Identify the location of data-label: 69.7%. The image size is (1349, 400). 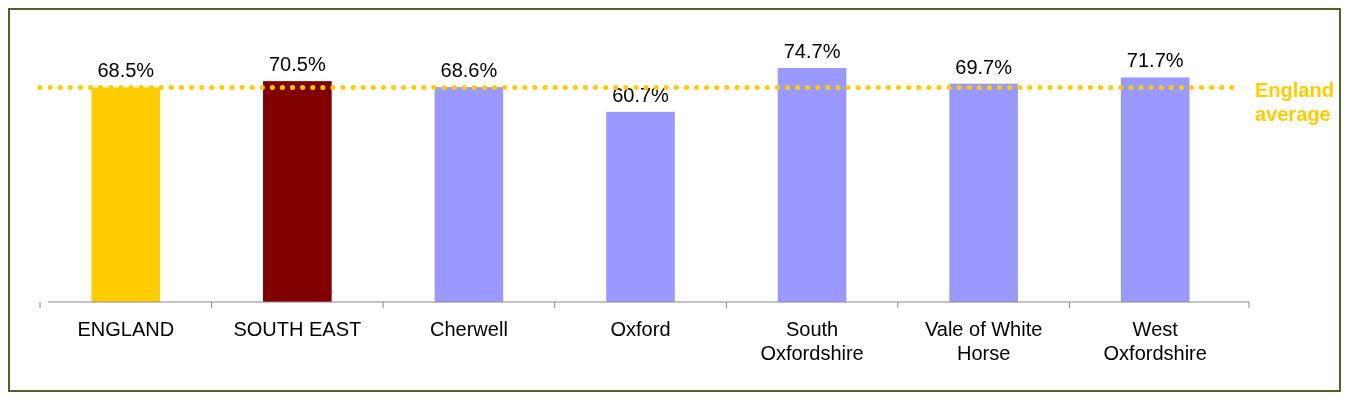
(984, 66).